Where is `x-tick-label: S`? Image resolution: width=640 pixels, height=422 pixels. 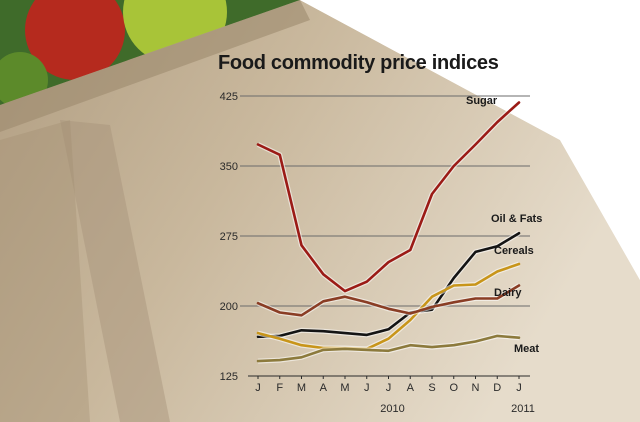
x-tick-label: S is located at coordinates (431, 388).